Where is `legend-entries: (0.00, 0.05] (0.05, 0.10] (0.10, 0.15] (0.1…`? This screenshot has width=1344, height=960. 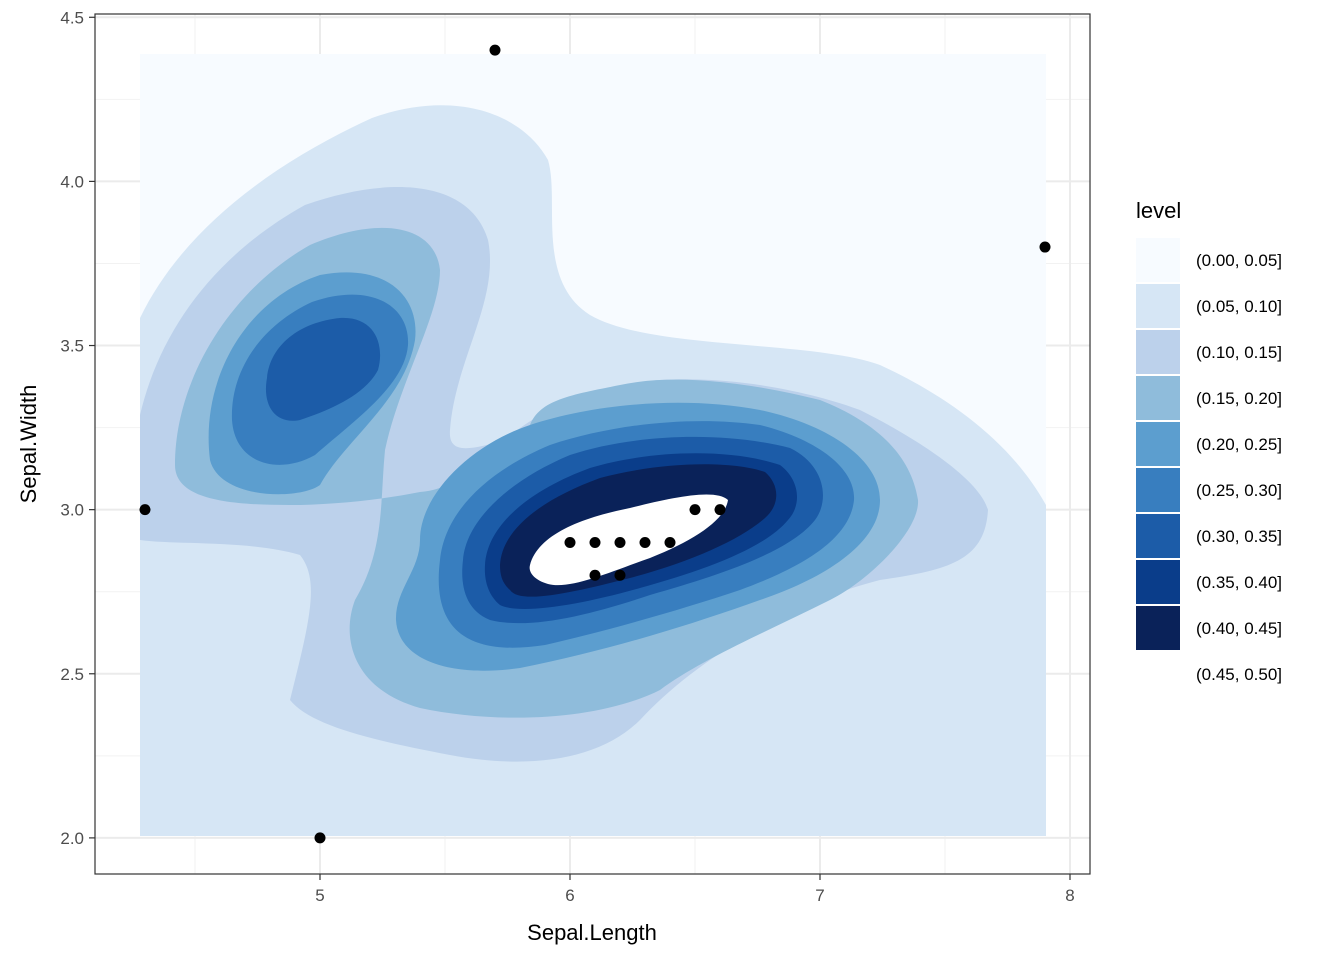
legend-entries: (0.00, 0.05] (0.05, 0.10] (0.10, 0.15] (0.1… is located at coordinates (1209, 467).